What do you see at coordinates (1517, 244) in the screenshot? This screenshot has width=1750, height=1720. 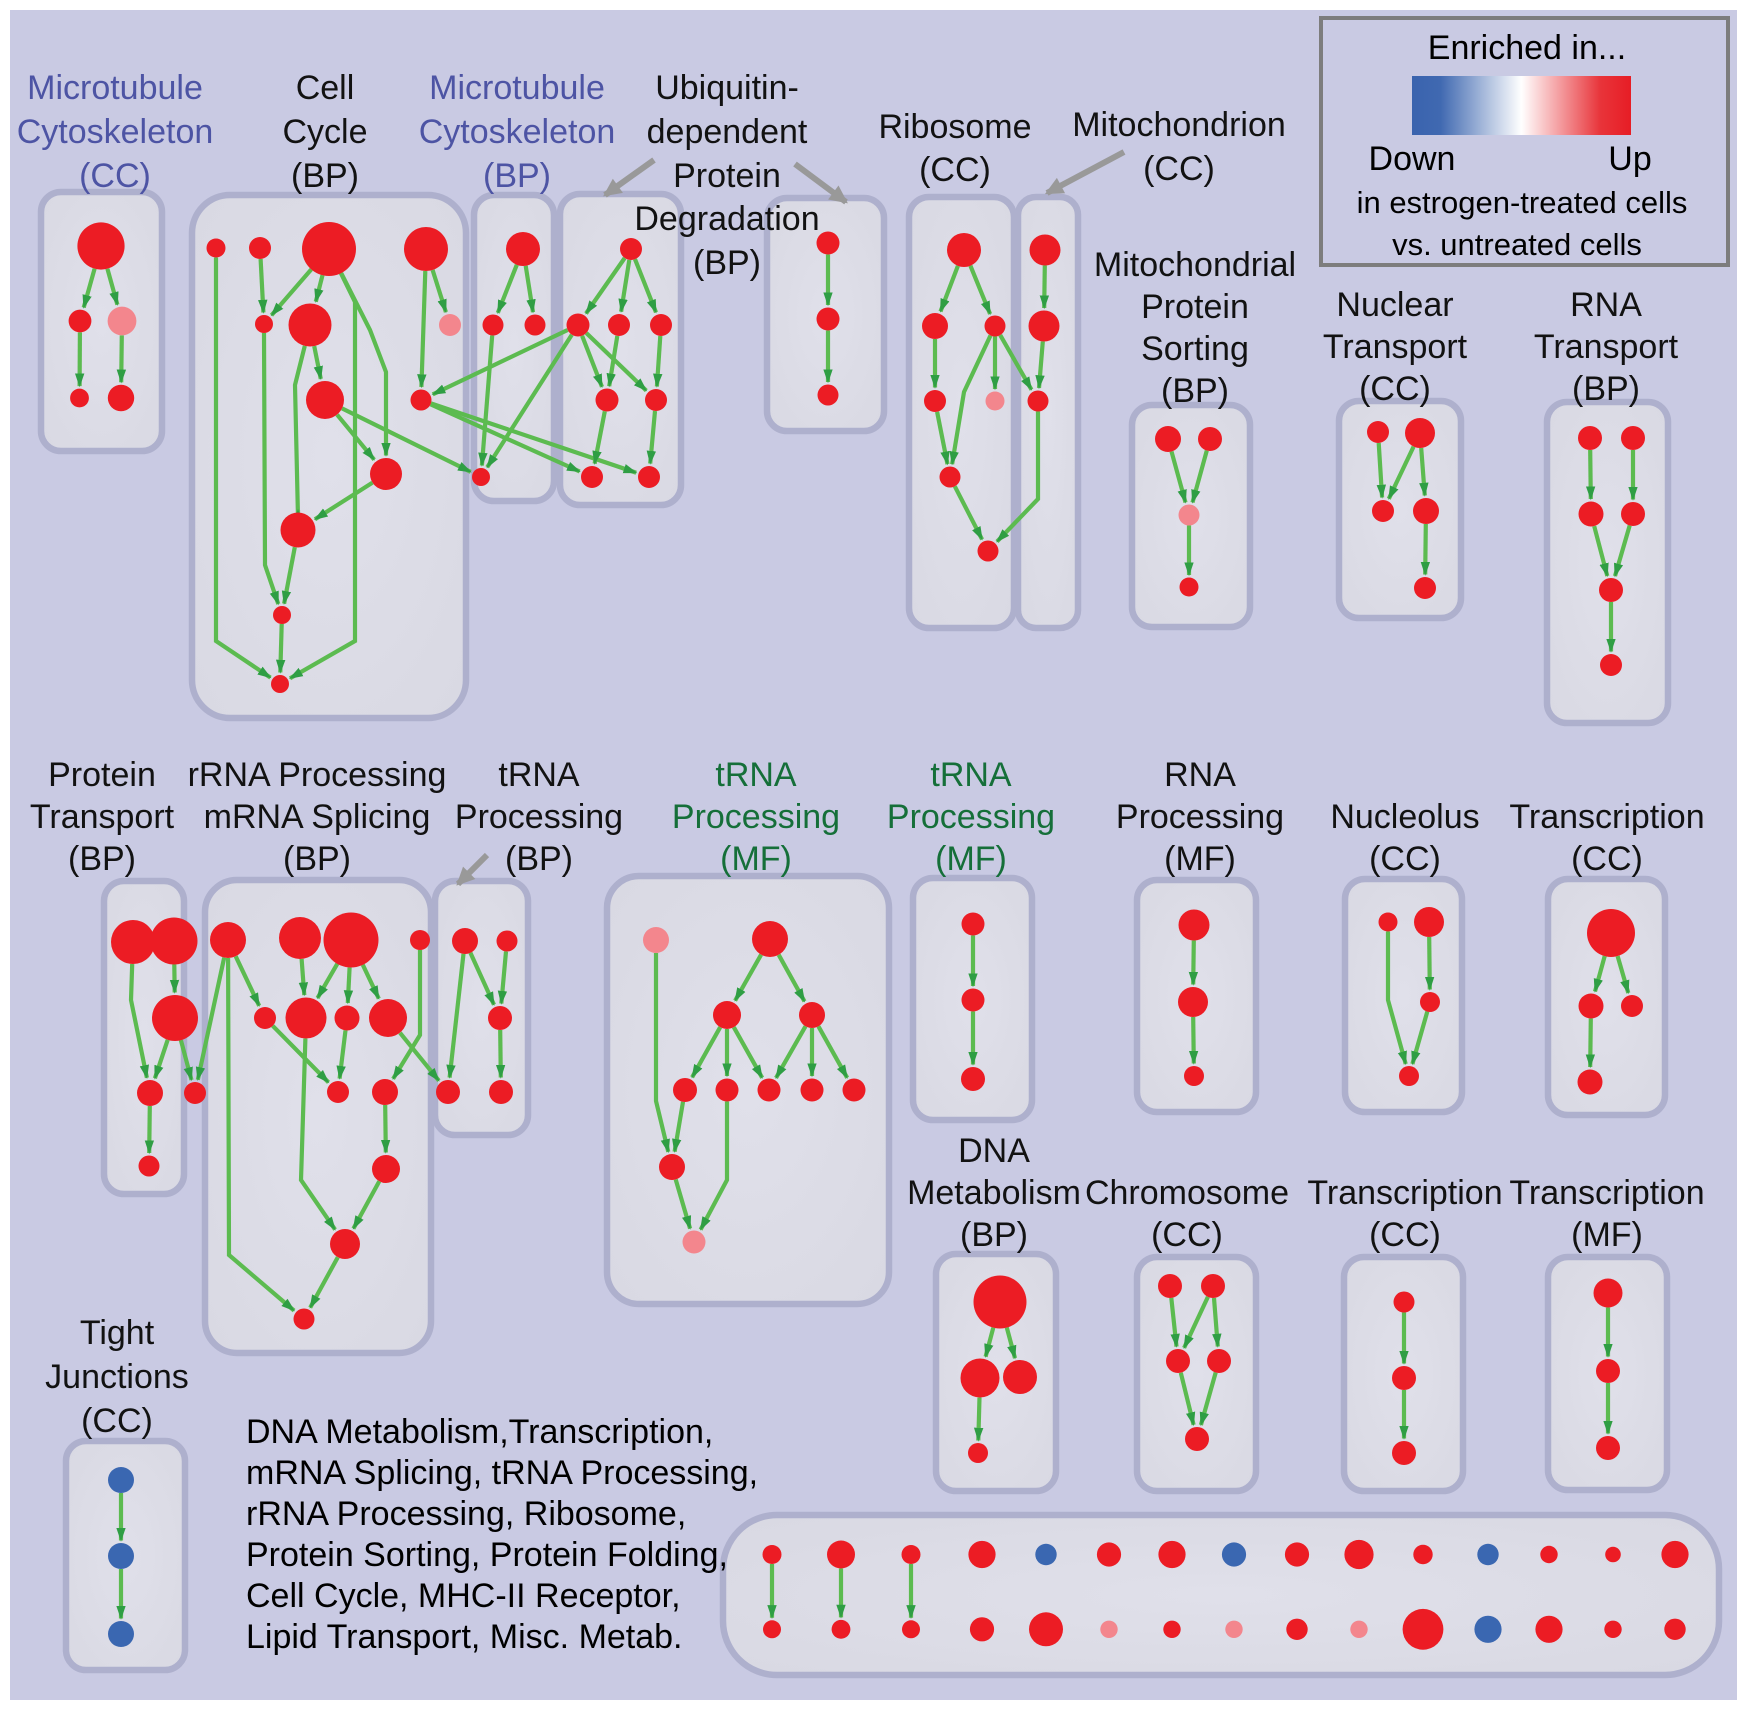 I see `svg-text: vs. untreated cells` at bounding box center [1517, 244].